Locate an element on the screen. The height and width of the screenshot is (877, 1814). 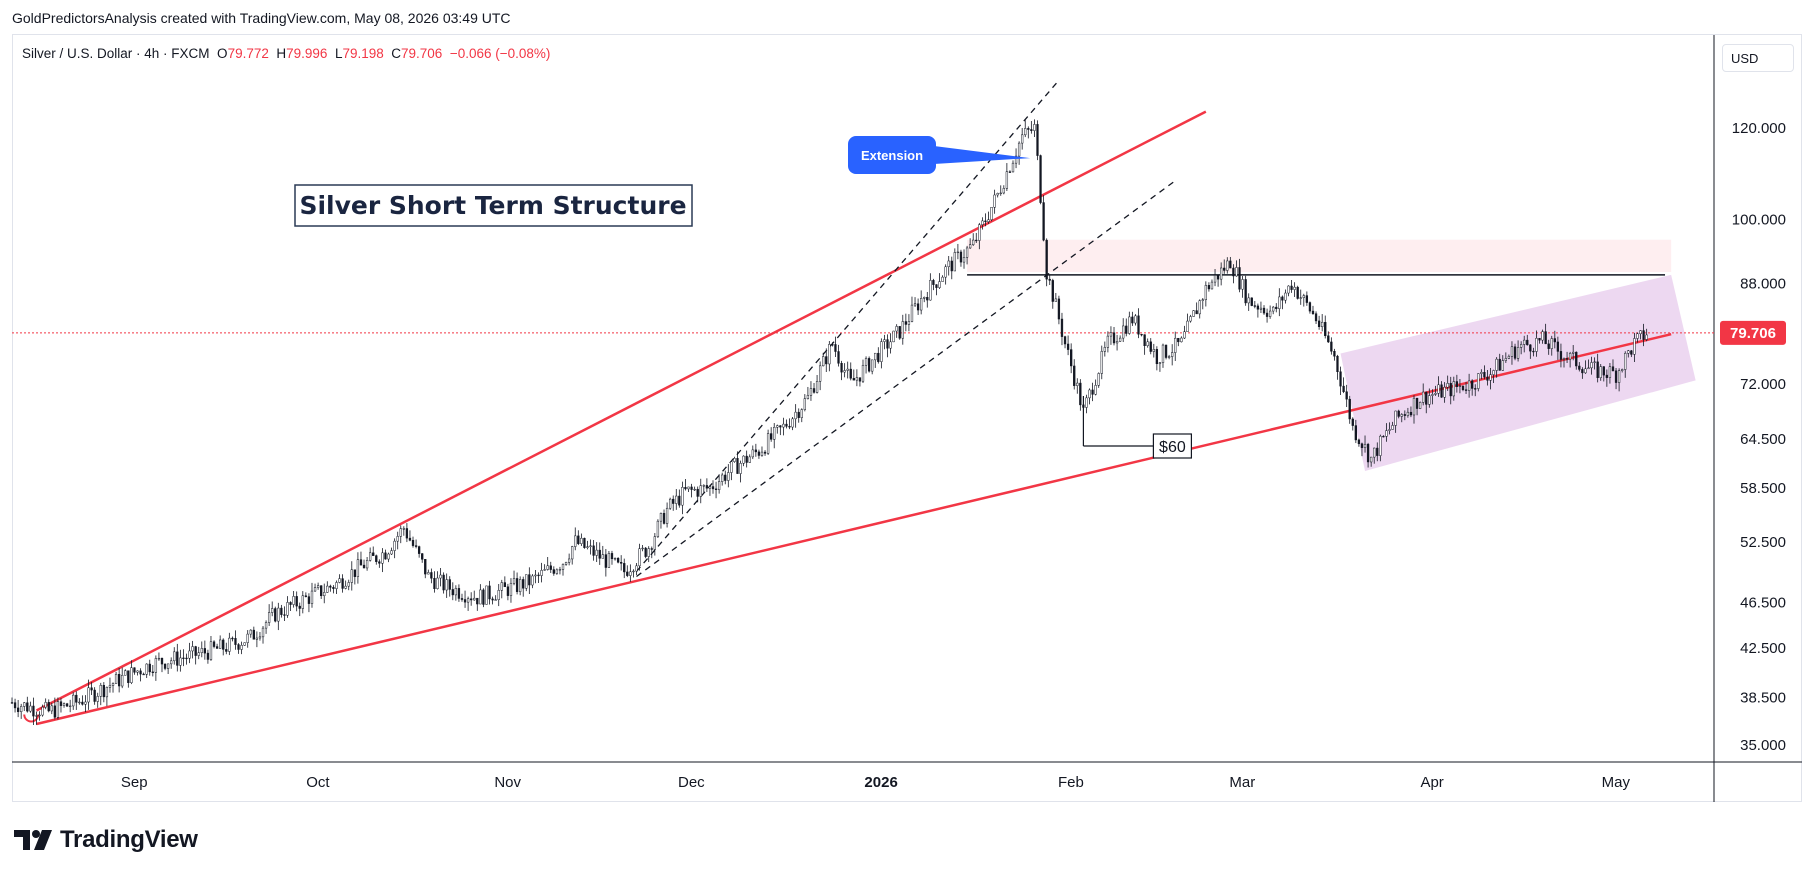
y-tick-label: 38.500 is located at coordinates (1763, 697).